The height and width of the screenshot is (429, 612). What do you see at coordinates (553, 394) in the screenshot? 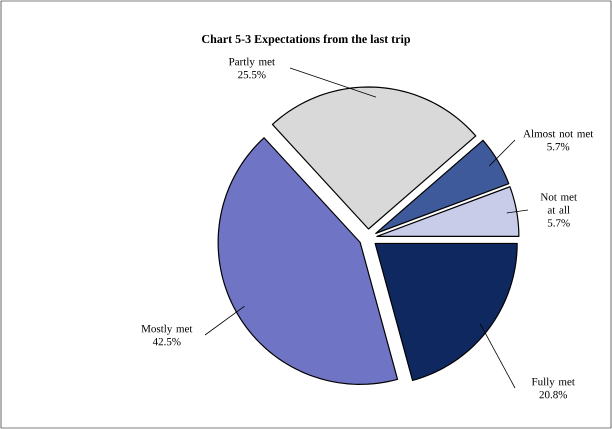
I see `data-label: 20.8%` at bounding box center [553, 394].